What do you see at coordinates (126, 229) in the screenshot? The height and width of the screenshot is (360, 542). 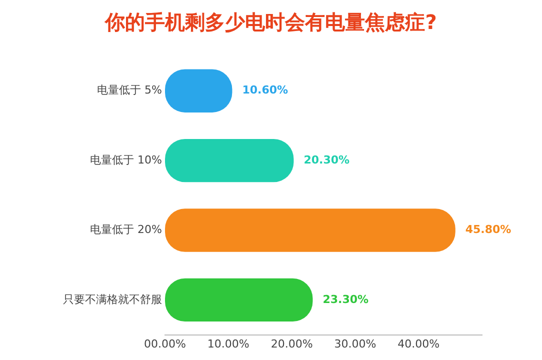 I see `y-tick-label: 电量低于 20%` at bounding box center [126, 229].